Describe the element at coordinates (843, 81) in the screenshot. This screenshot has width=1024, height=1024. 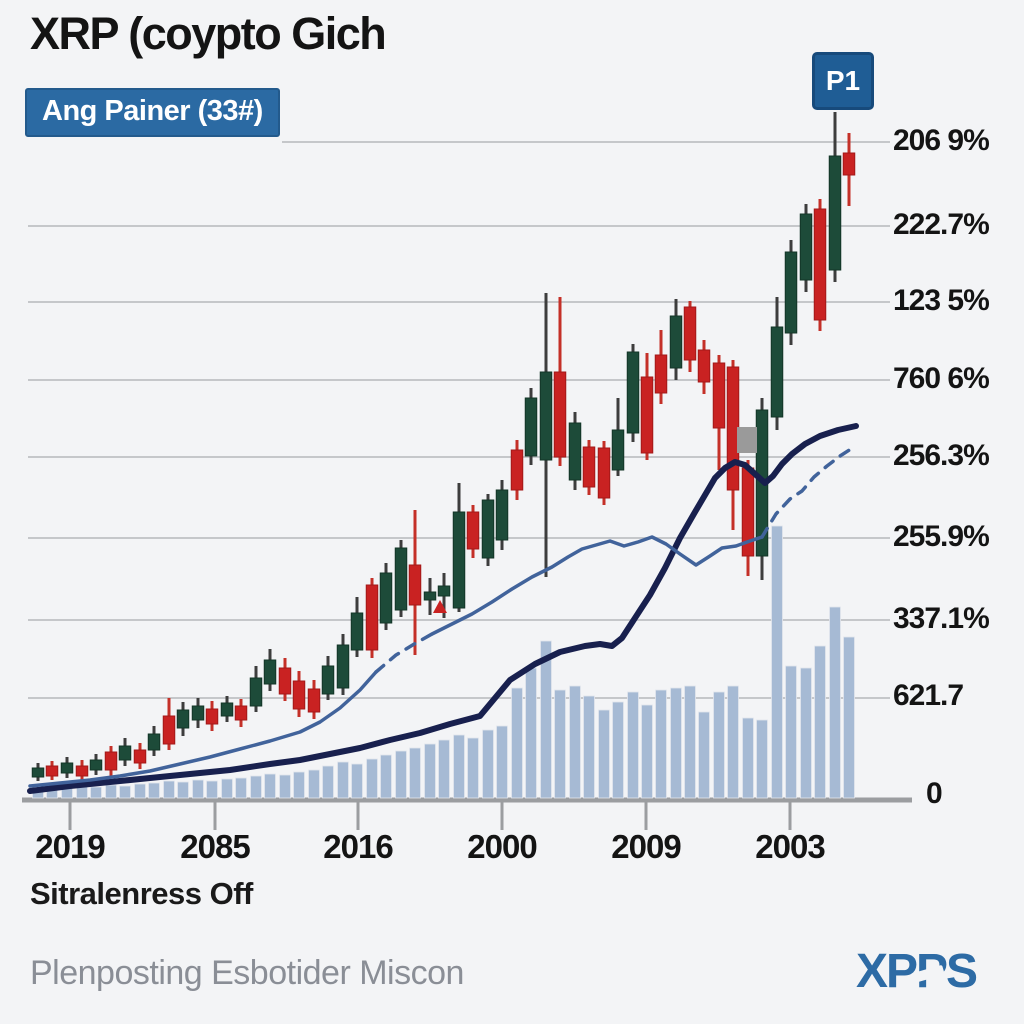
I see `p1-marker-badge: P1` at that location.